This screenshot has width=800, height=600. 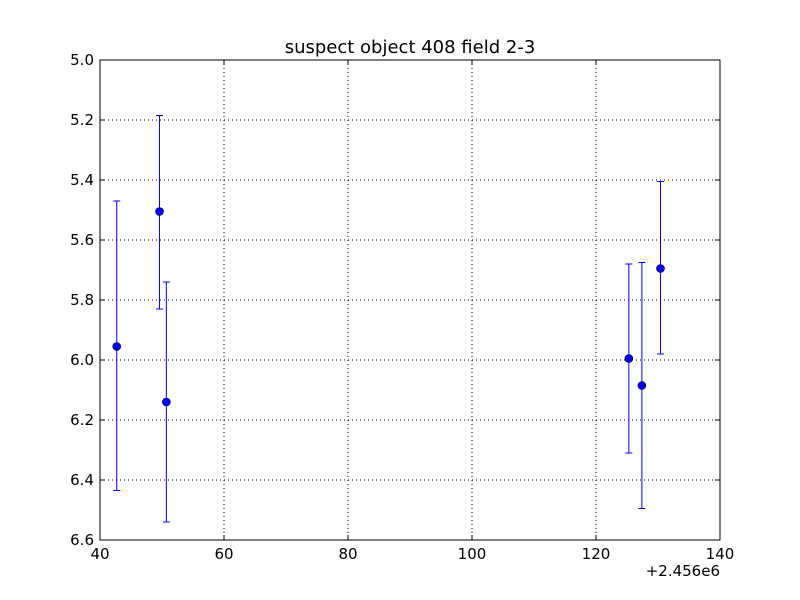 I want to click on x-tick-label: 100, so click(x=472, y=554).